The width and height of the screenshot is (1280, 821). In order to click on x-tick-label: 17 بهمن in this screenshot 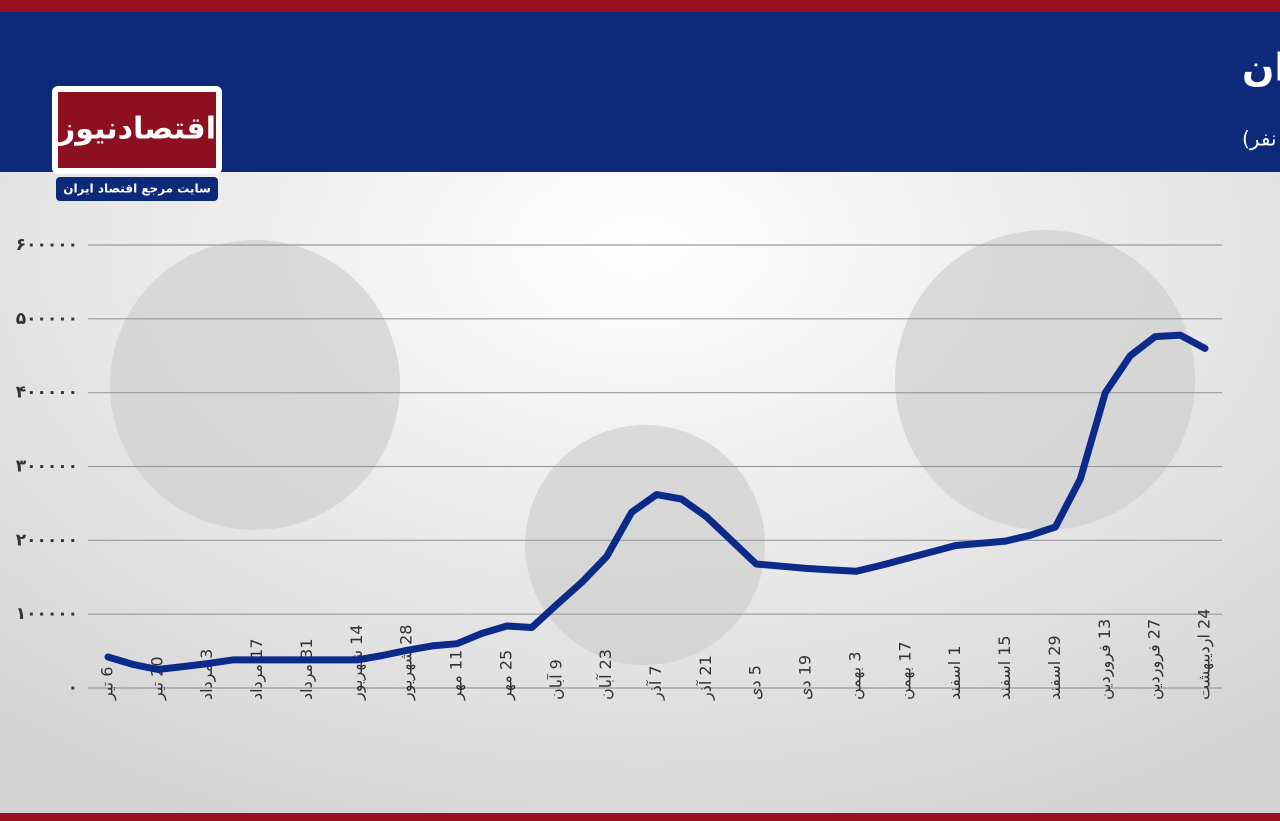, I will do `click(905, 670)`.